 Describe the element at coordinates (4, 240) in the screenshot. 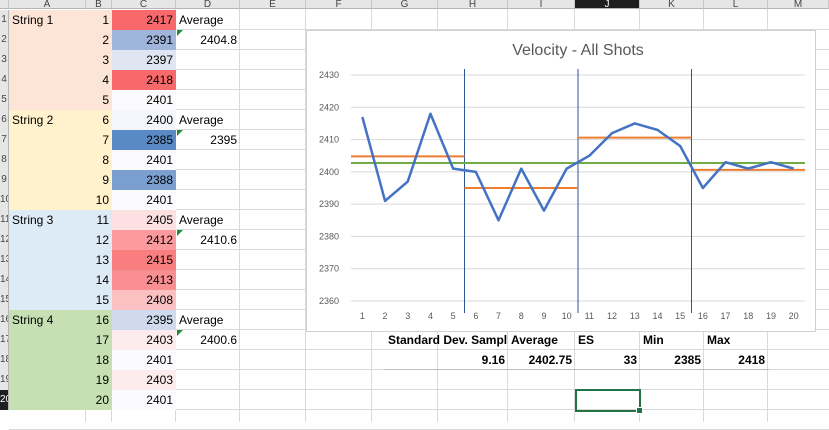

I see `row-header-12: 12` at that location.